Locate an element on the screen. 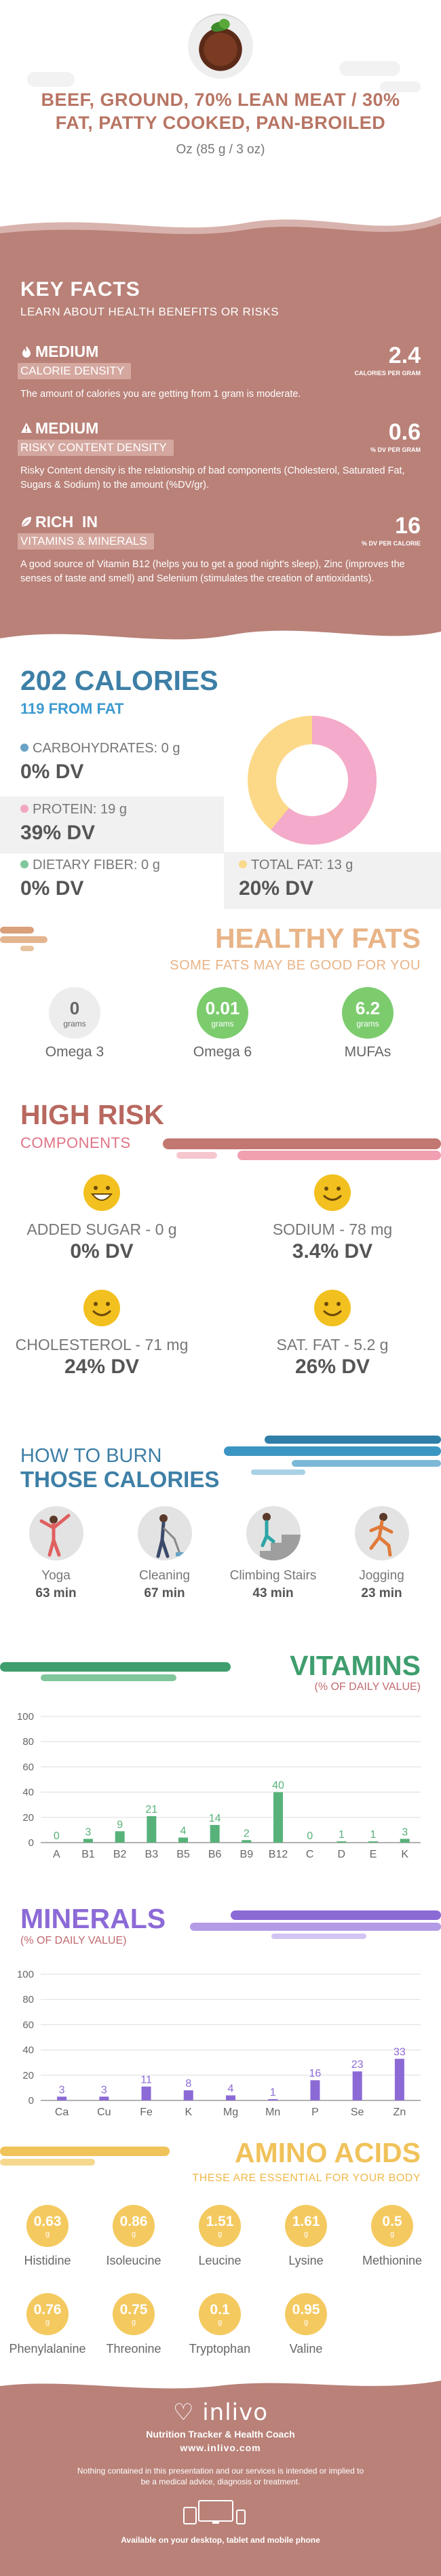 Image resolution: width=441 pixels, height=2576 pixels. mineral-y-tick: 60 is located at coordinates (28, 2025).